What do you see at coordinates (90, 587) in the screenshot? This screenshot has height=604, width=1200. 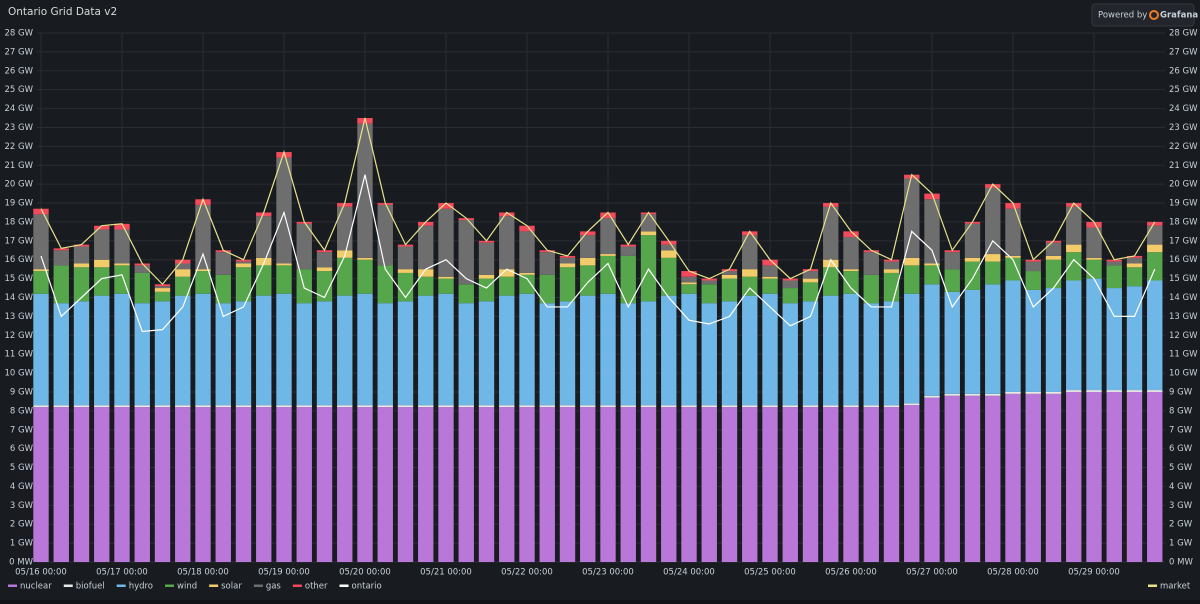 I see `legend-label: biofuel` at bounding box center [90, 587].